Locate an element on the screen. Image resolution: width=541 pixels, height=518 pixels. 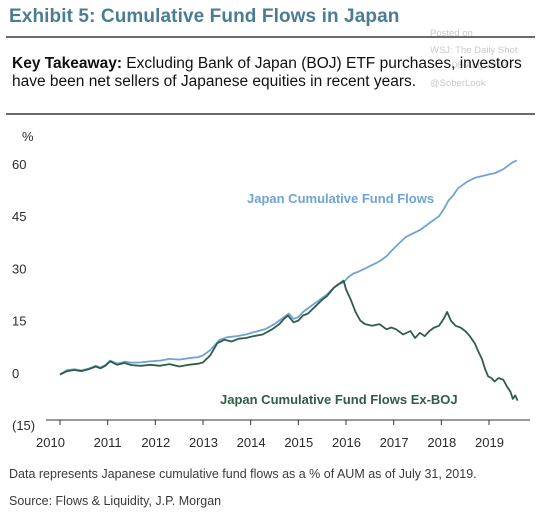
y-axis-ticks: 60 45 30 15 0 (15) is located at coordinates (23, 295).